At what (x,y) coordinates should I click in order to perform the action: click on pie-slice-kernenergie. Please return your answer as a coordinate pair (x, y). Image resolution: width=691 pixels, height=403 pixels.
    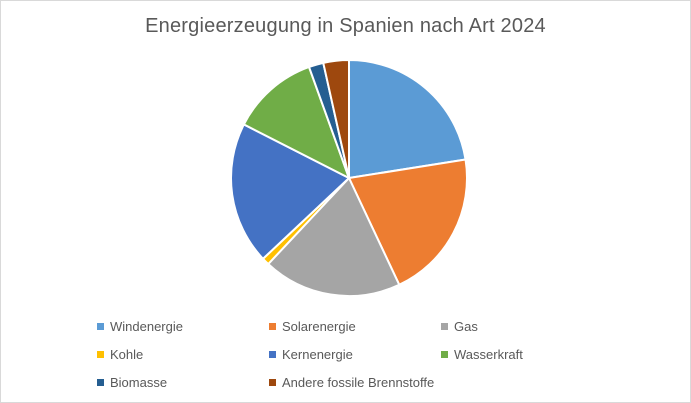
    Looking at the image, I should click on (290, 192).